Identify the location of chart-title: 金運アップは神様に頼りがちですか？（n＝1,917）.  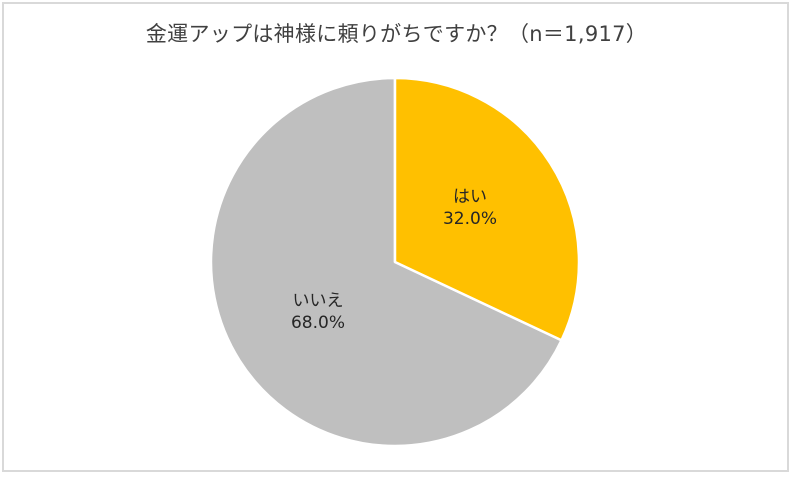
(396, 34).